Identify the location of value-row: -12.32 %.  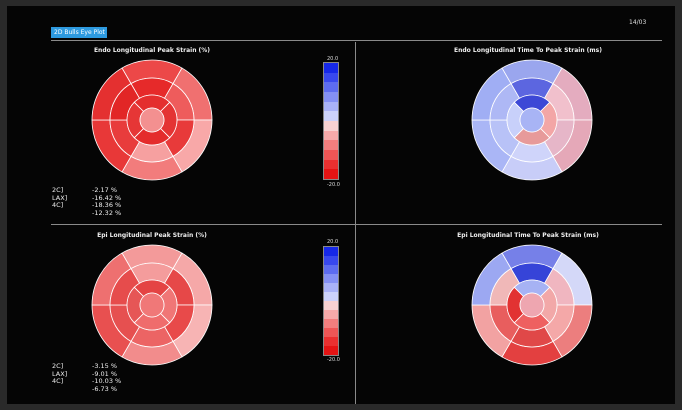
(87, 213).